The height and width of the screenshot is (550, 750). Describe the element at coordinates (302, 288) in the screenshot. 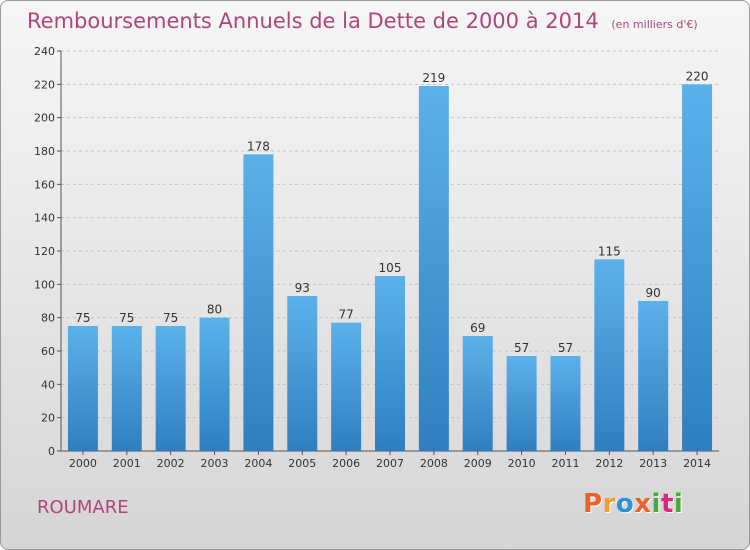

I see `bar-value-label: 93` at that location.